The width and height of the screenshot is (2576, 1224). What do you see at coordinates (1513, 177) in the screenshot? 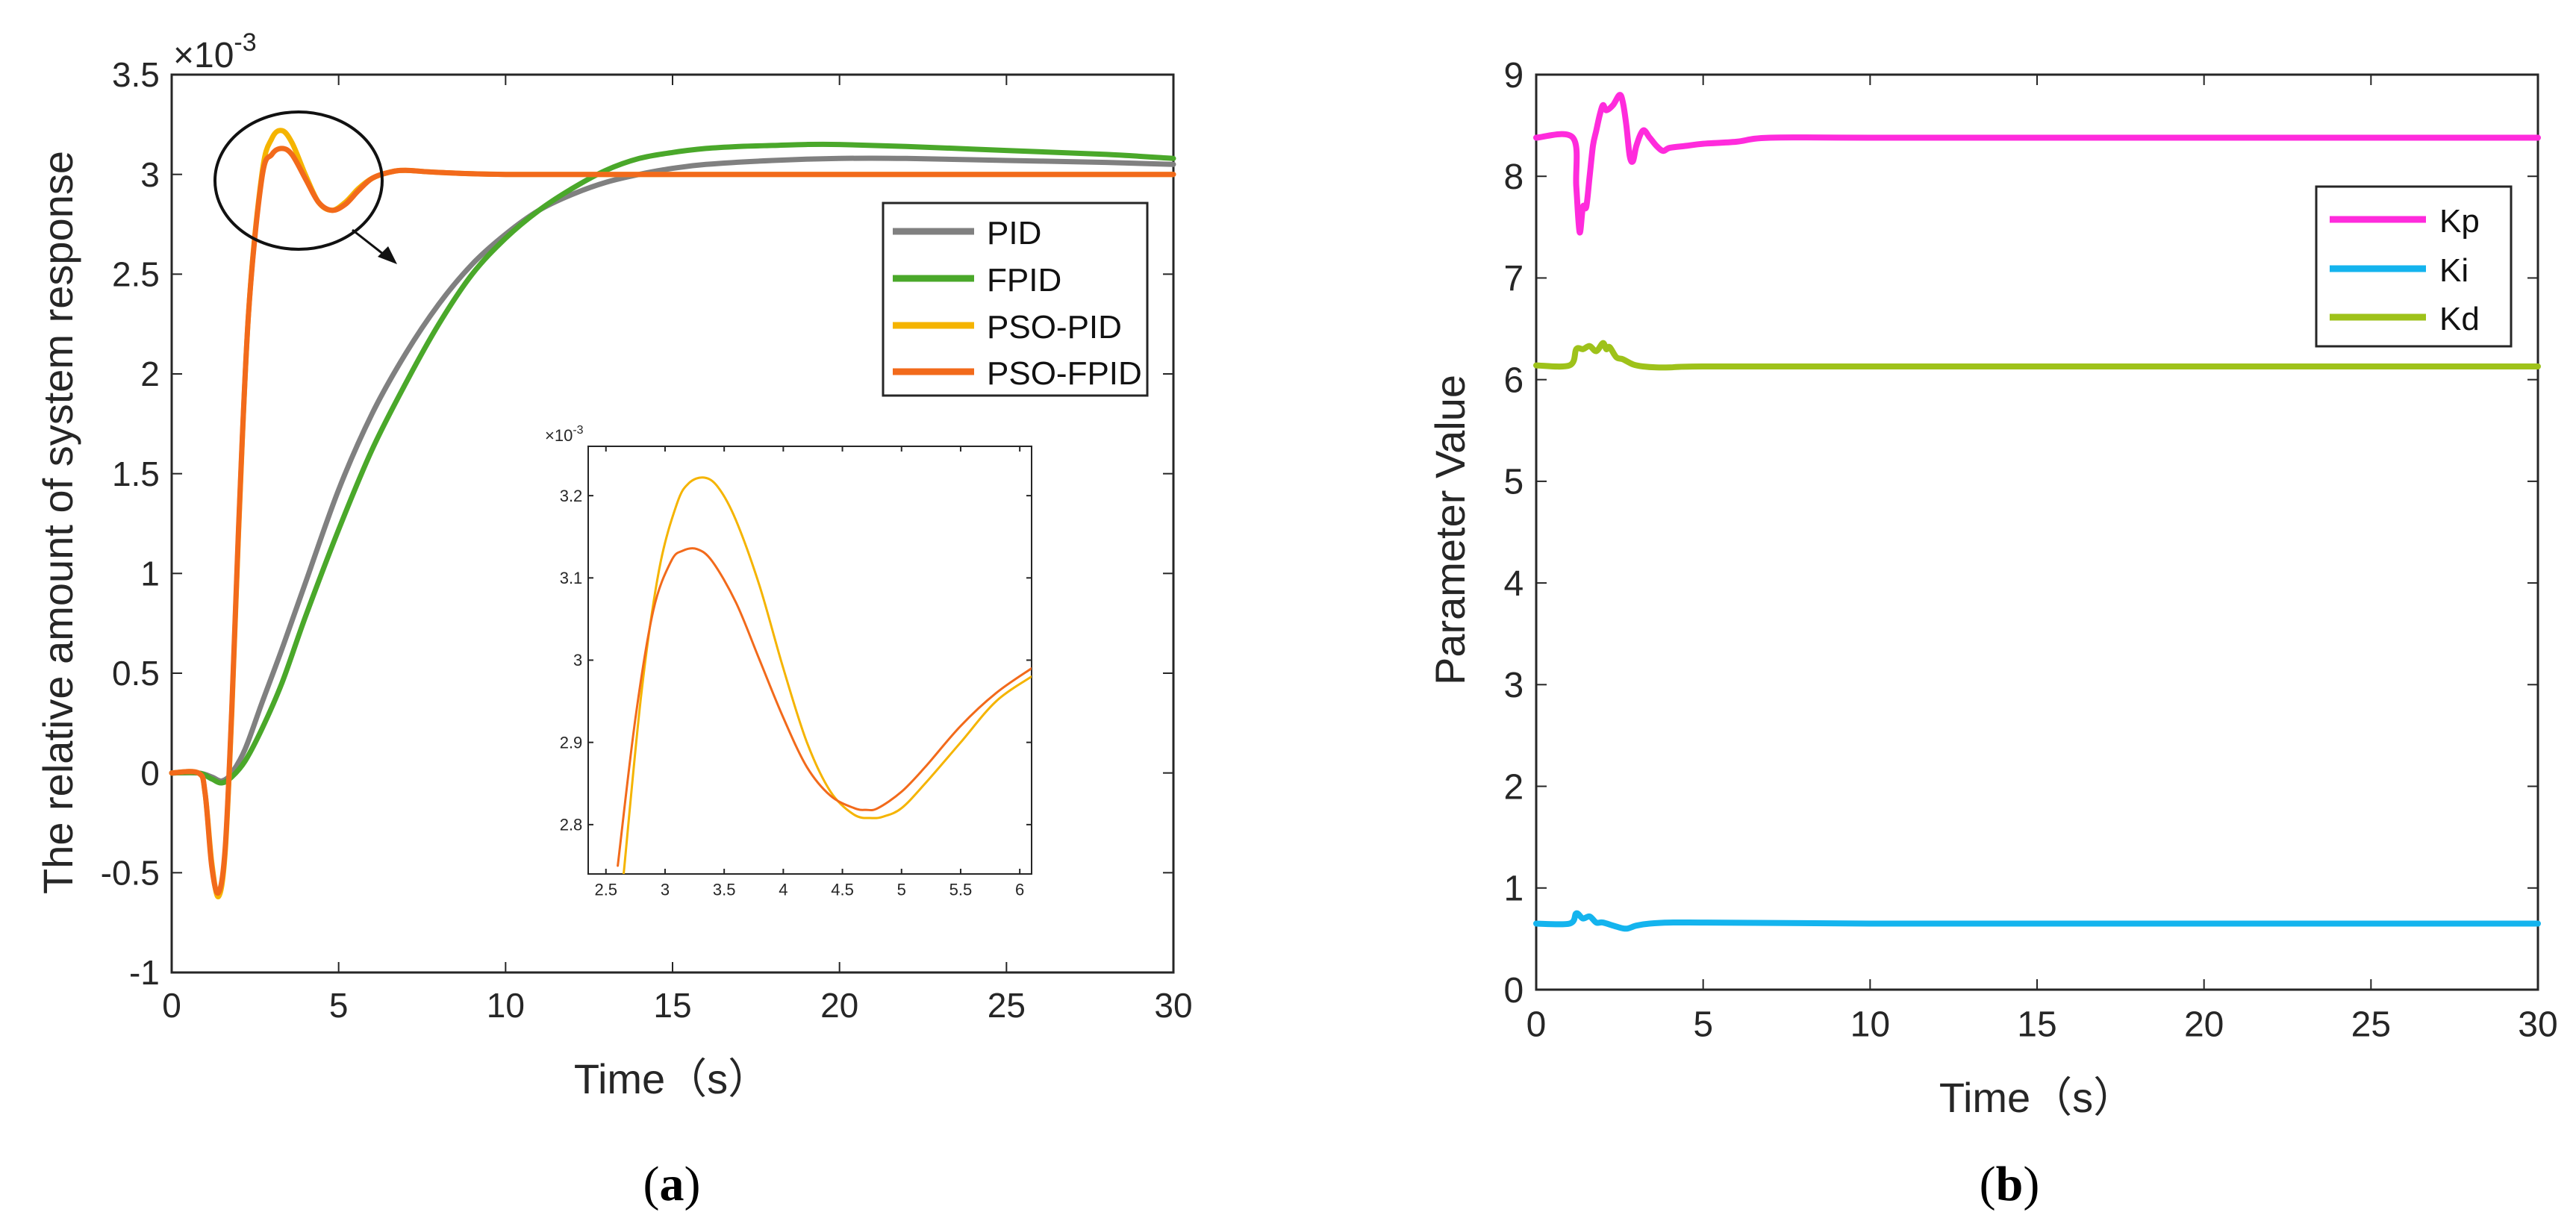
I see `panel-b-y-tick-label: 8` at bounding box center [1513, 177].